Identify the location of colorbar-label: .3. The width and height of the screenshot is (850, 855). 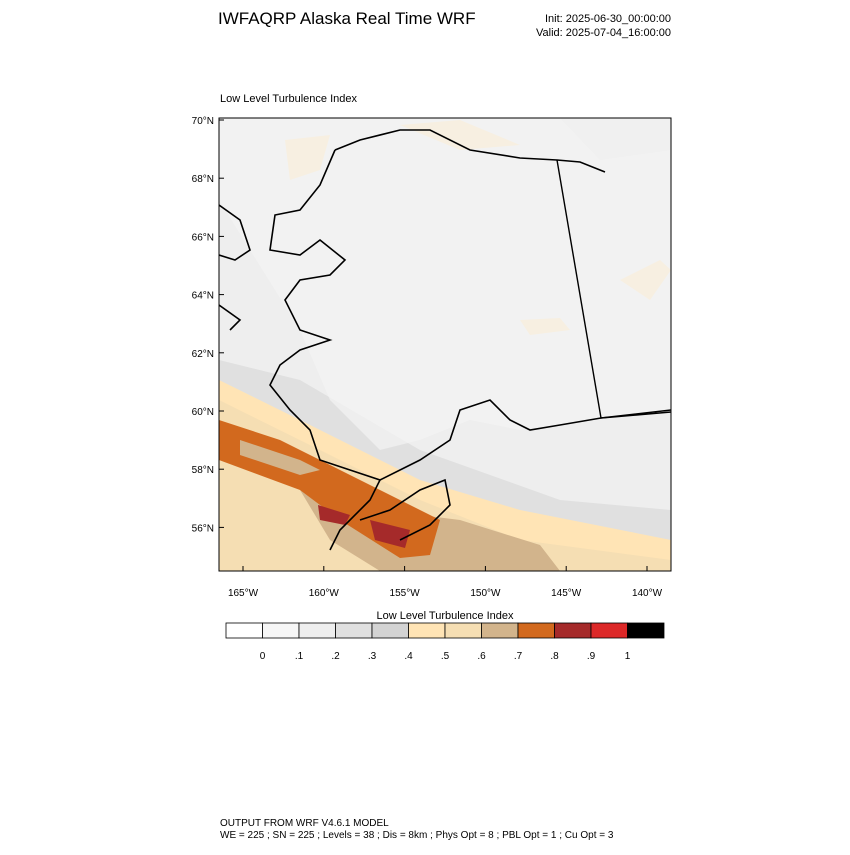
(372, 656).